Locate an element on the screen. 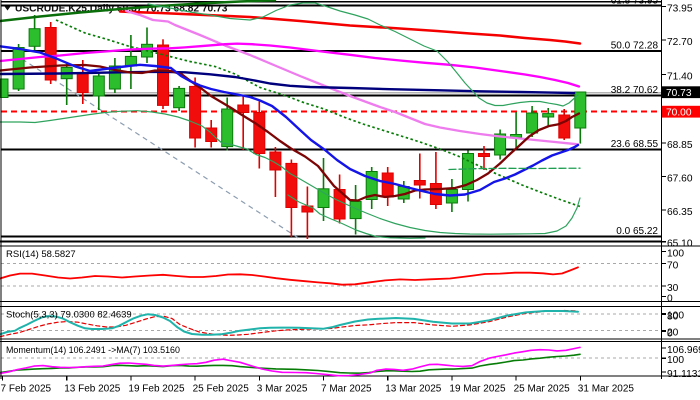  svg-text: 19 Feb 2025 is located at coordinates (156, 388).